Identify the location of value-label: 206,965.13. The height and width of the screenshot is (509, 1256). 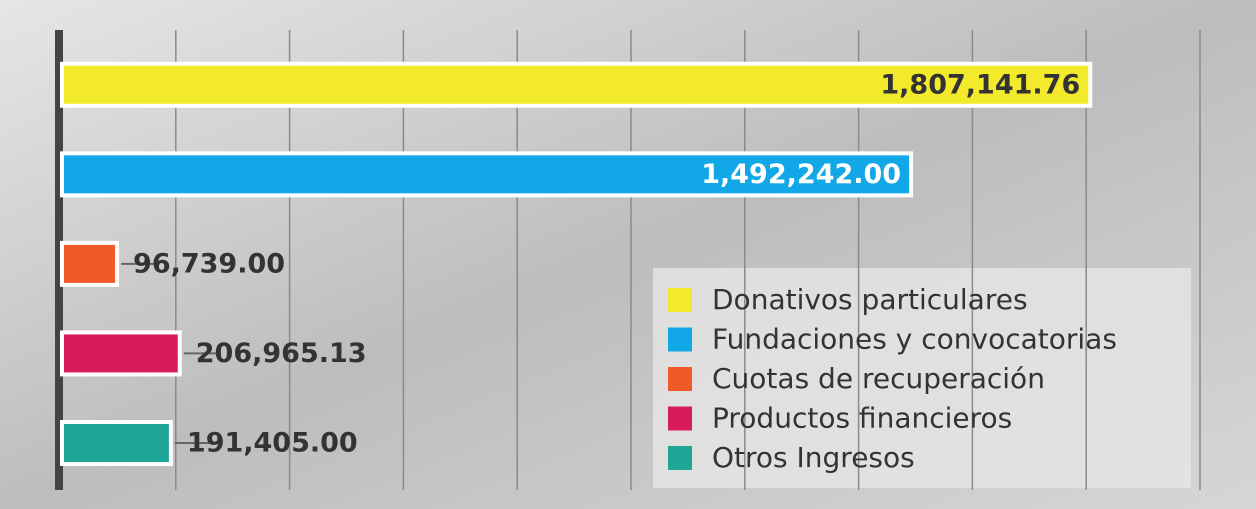
(281, 353).